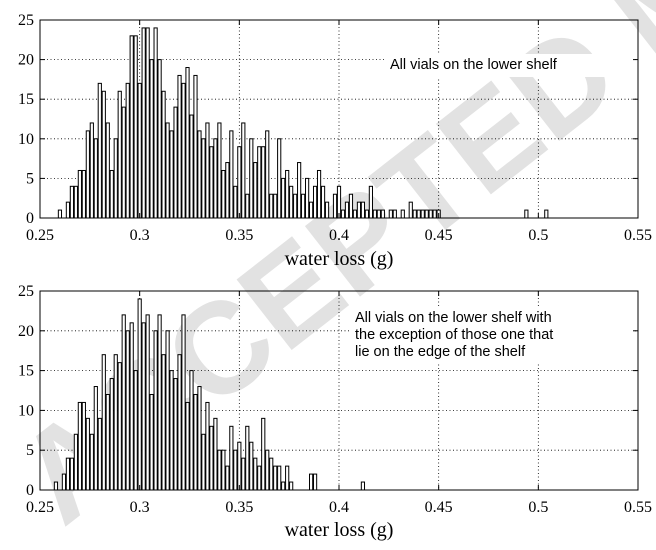  I want to click on bottom-xtick-label: 0.4, so click(339, 507).